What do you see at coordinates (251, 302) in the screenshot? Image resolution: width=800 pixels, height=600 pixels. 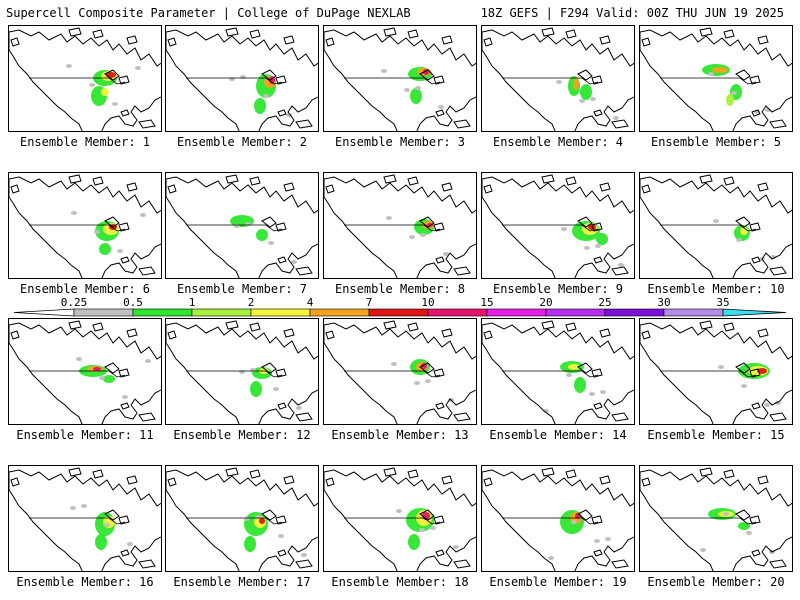 I see `colorbar-tick-label: 2` at bounding box center [251, 302].